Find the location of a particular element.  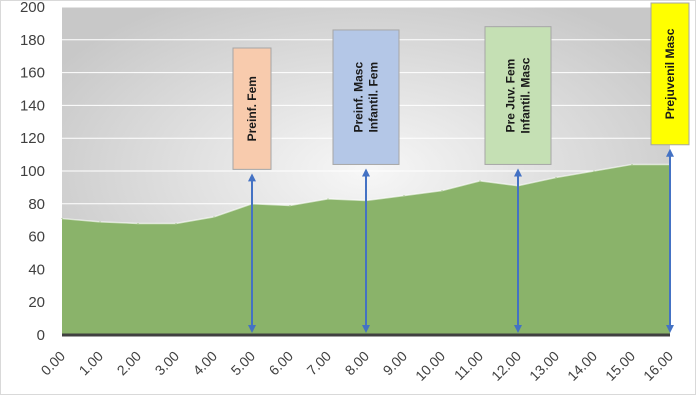

x-tick-label: 9.00 is located at coordinates (395, 363).